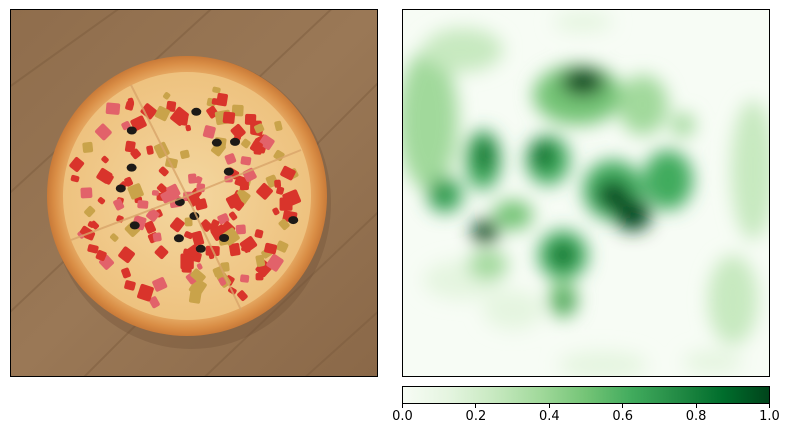 The image size is (790, 438). Describe the element at coordinates (586, 395) in the screenshot. I see `colorbar` at that location.